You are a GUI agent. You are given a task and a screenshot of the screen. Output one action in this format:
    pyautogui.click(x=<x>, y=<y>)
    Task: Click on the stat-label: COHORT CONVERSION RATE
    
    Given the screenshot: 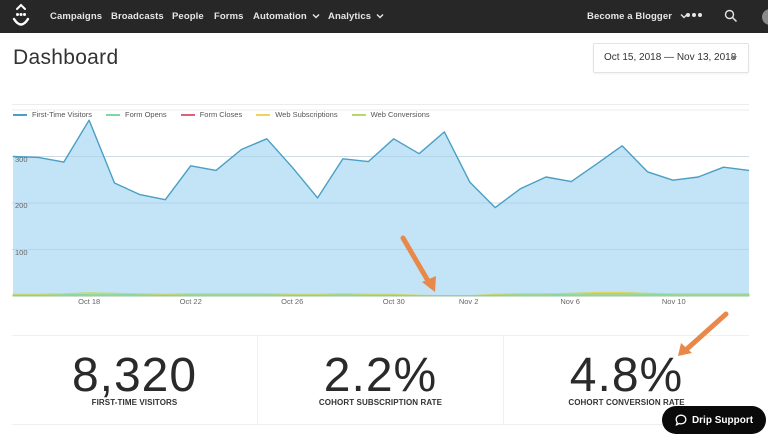 What is the action you would take?
    pyautogui.click(x=626, y=402)
    